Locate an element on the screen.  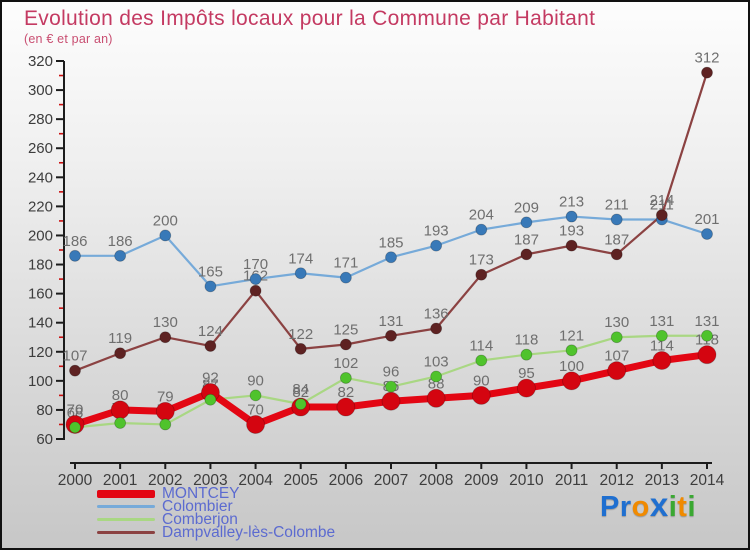
data-label-Dampvalley-lès-Colombe-2007: 131 is located at coordinates (390, 321).